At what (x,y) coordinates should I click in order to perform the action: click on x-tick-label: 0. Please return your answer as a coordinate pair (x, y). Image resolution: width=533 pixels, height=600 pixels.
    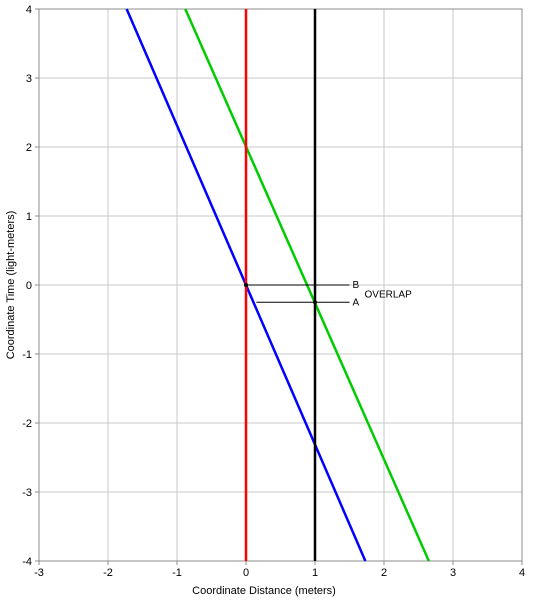
    Looking at the image, I should click on (246, 573).